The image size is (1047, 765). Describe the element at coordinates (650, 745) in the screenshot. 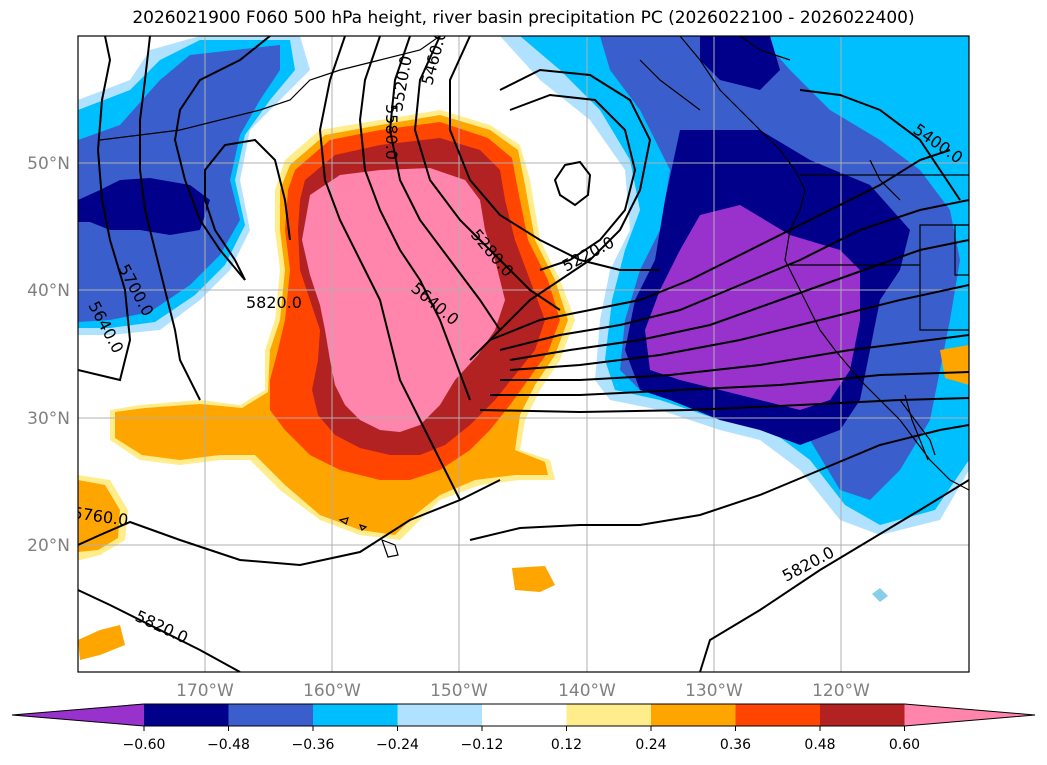

I see `colorbar-tick-label: 0.24` at that location.